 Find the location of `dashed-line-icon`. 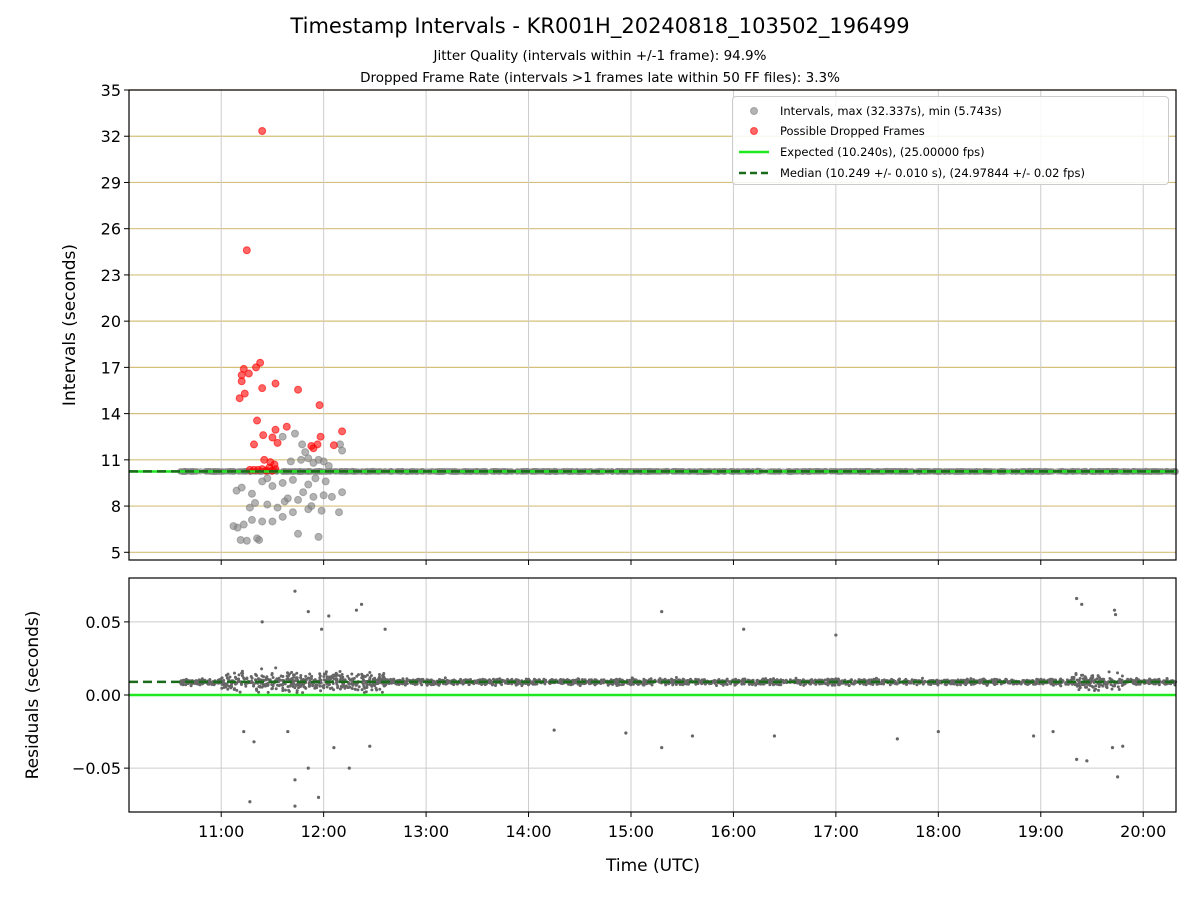

dashed-line-icon is located at coordinates (754, 173).